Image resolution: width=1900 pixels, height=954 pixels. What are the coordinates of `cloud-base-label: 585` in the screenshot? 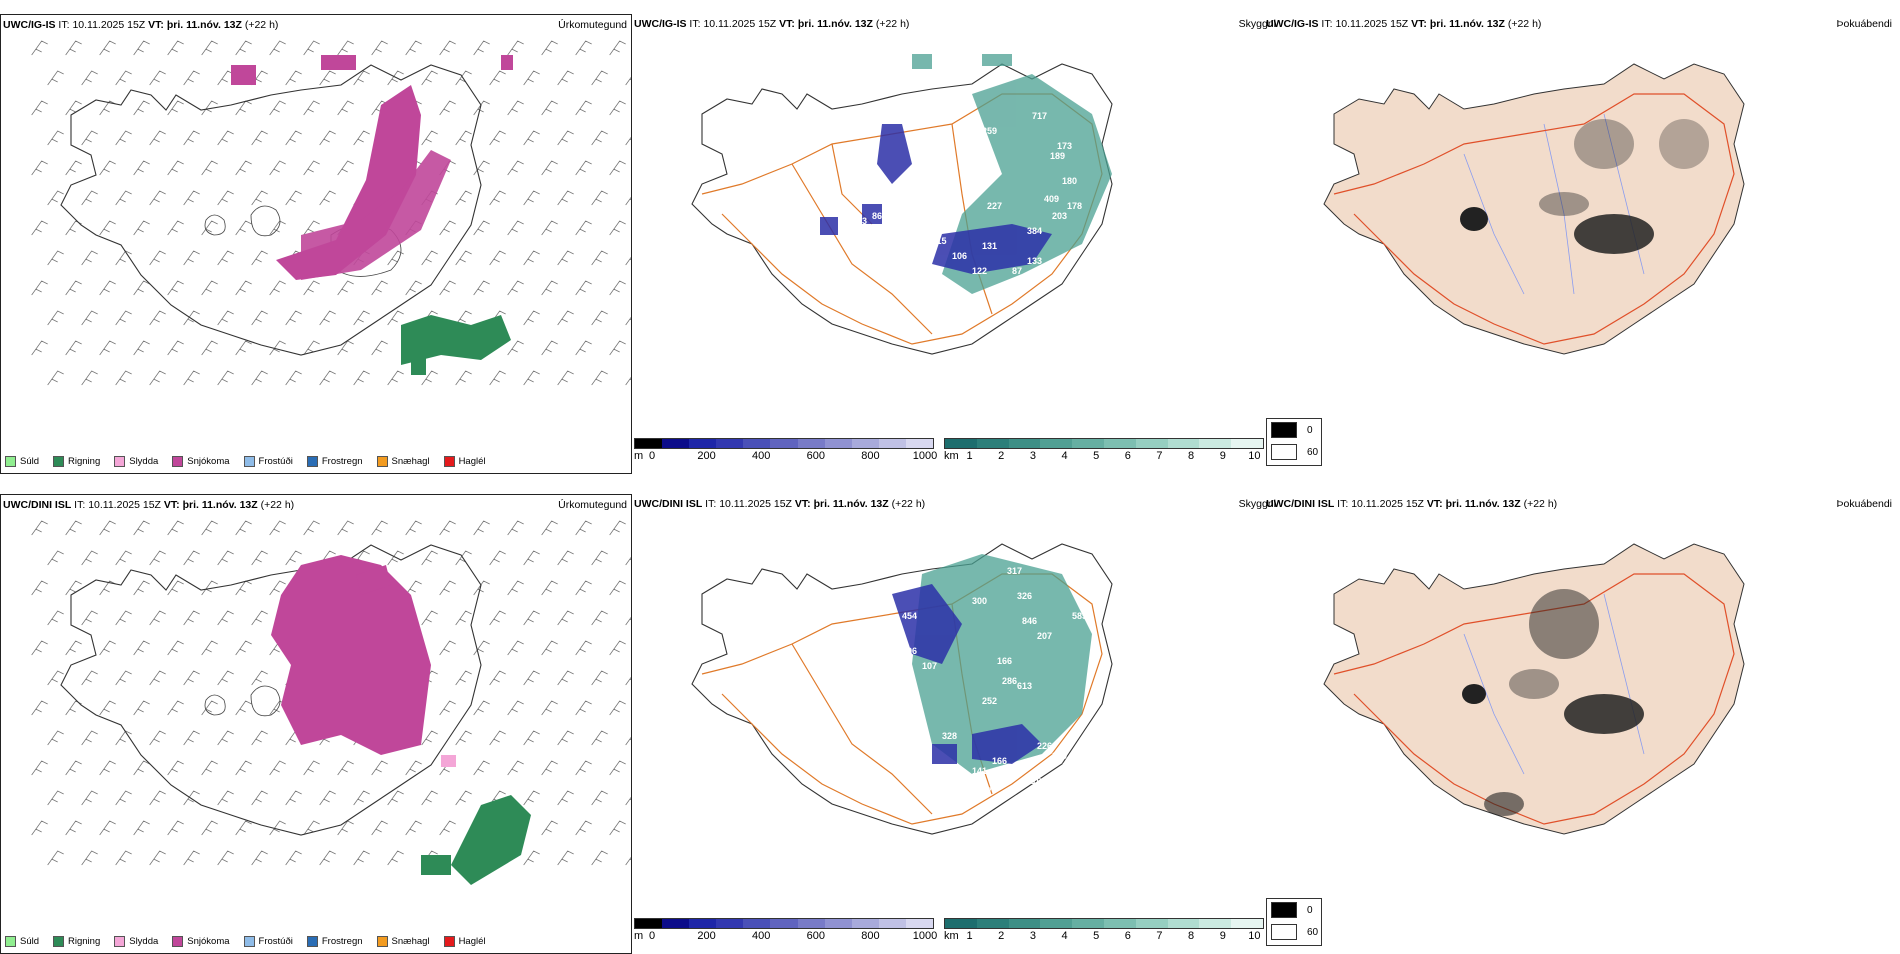 It's located at (1079, 616).